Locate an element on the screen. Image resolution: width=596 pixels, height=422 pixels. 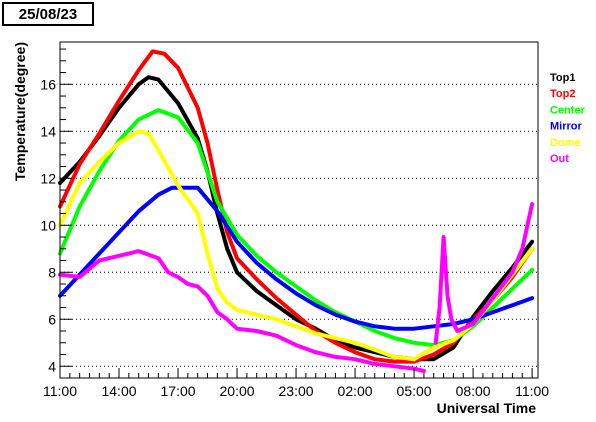
y-tick-label: 10 is located at coordinates (48, 225).